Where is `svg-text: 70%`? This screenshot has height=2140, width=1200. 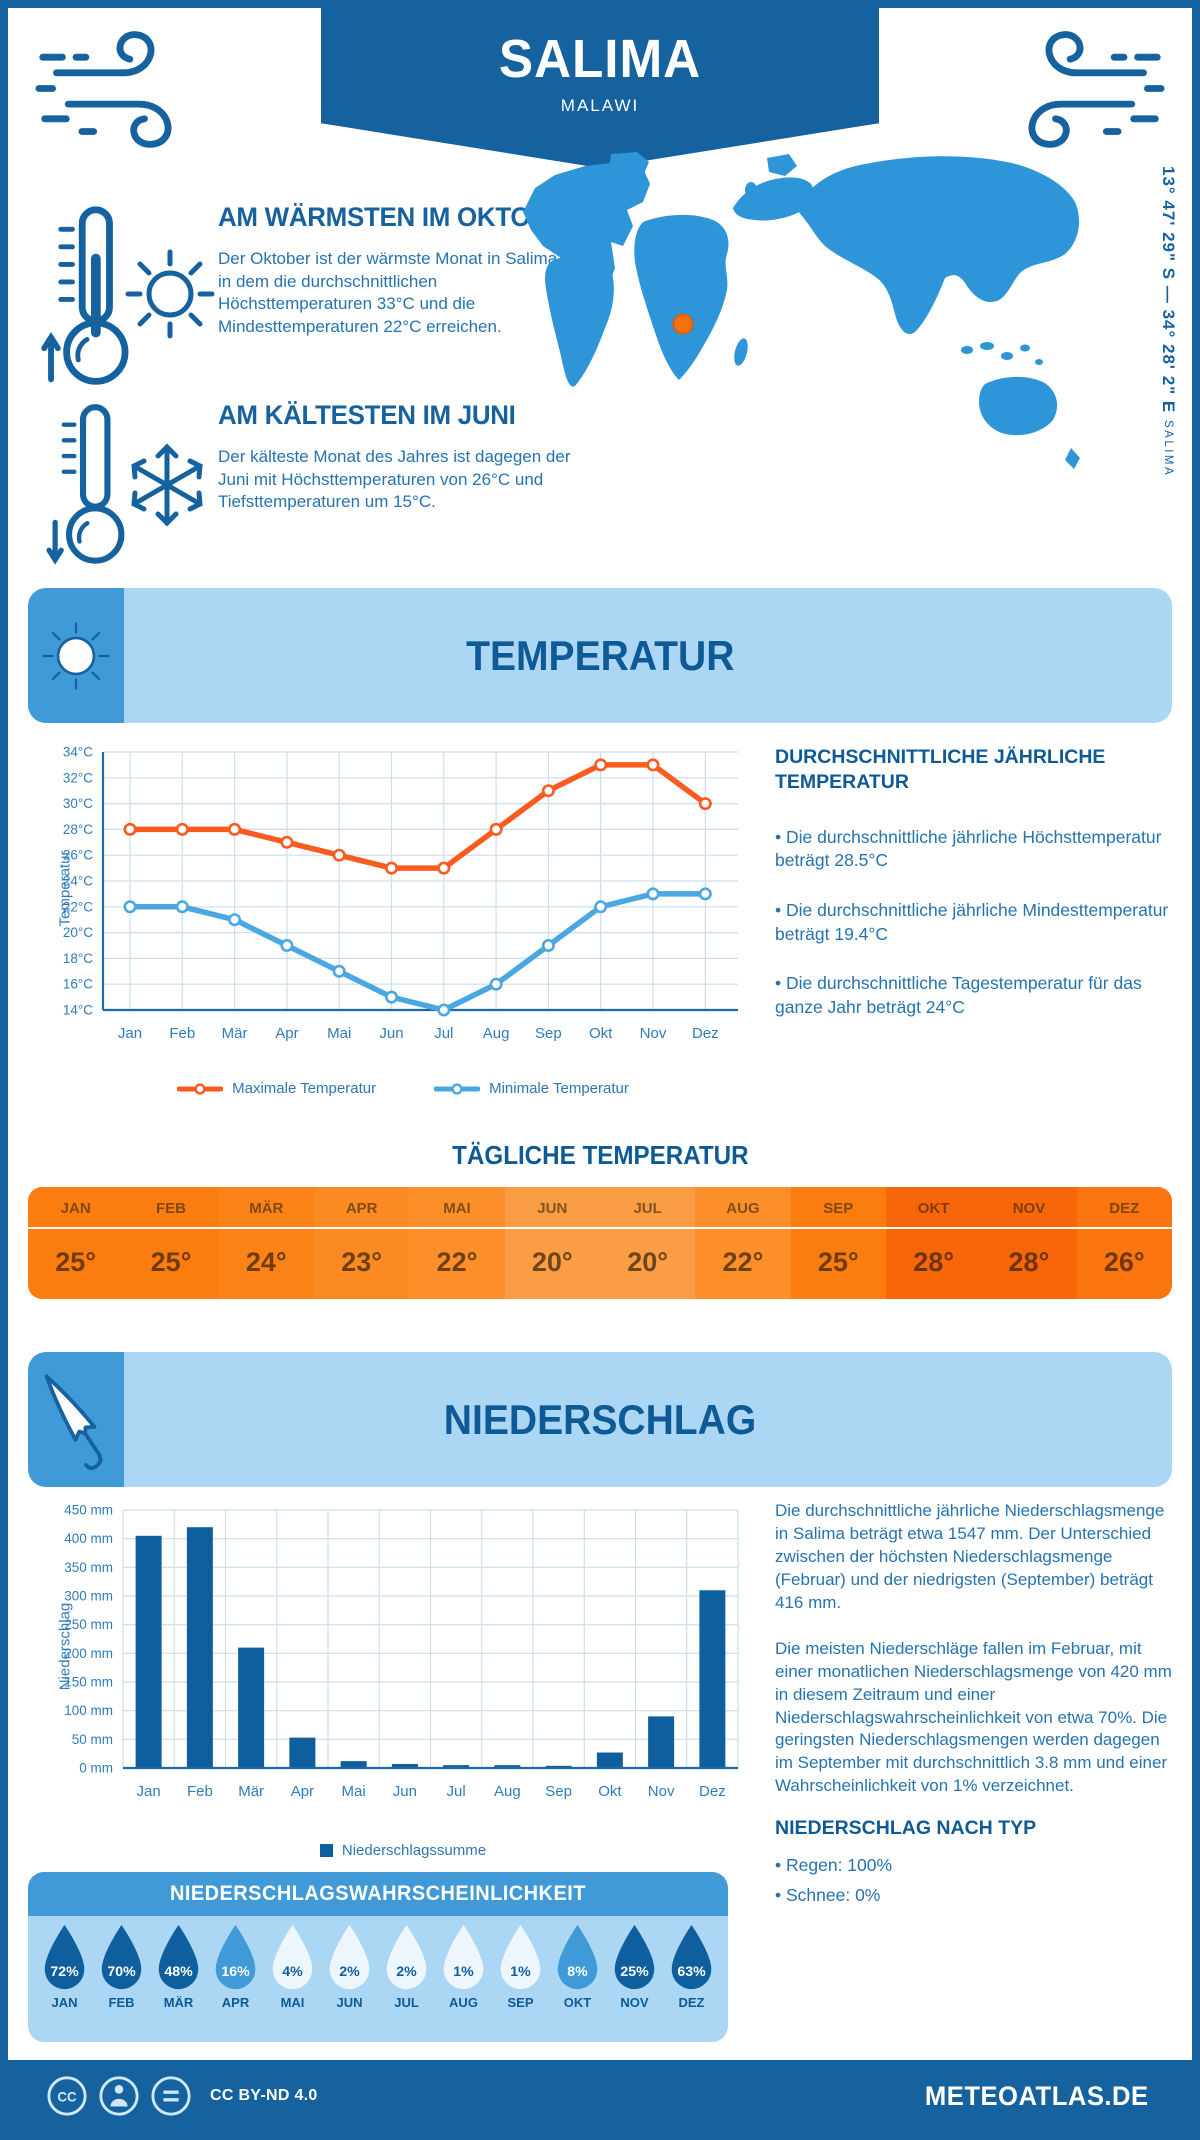
svg-text: 70% is located at coordinates (121, 1971).